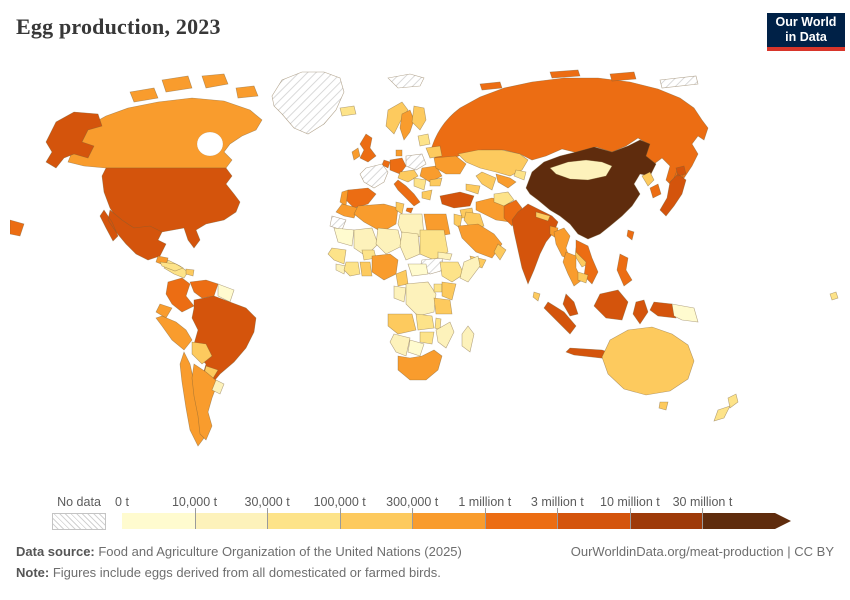 The height and width of the screenshot is (600, 850). Describe the element at coordinates (171, 266) in the screenshot. I see `country-cuba` at that location.